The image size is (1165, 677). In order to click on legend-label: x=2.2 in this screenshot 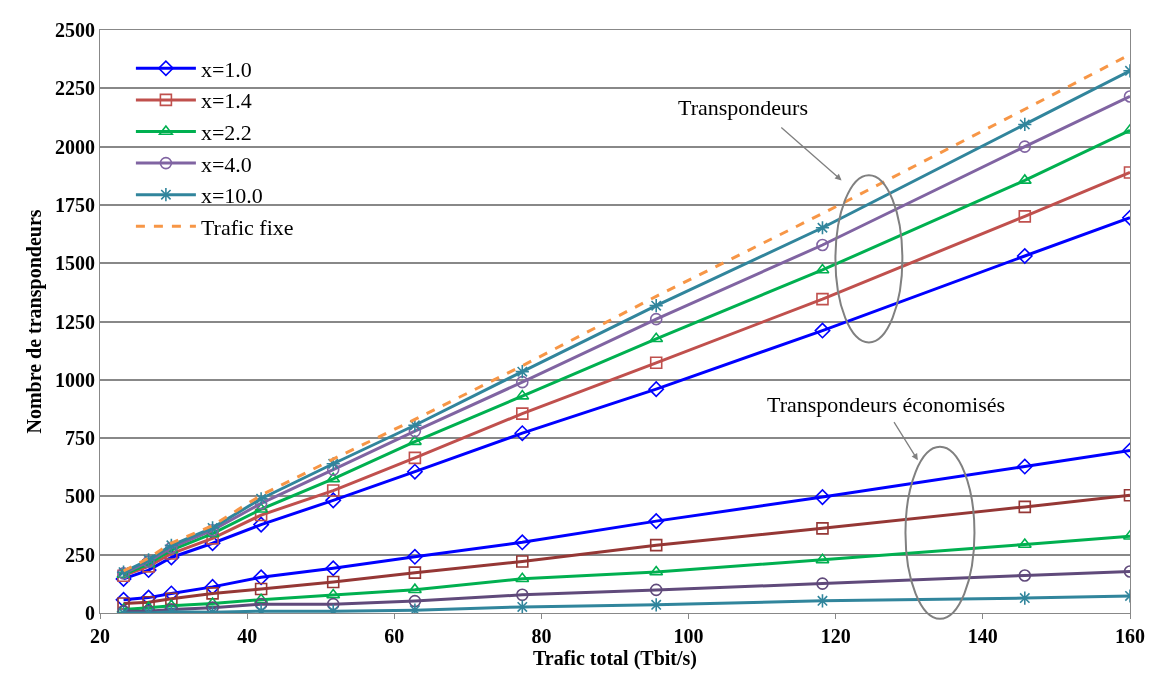, I will do `click(226, 133)`.